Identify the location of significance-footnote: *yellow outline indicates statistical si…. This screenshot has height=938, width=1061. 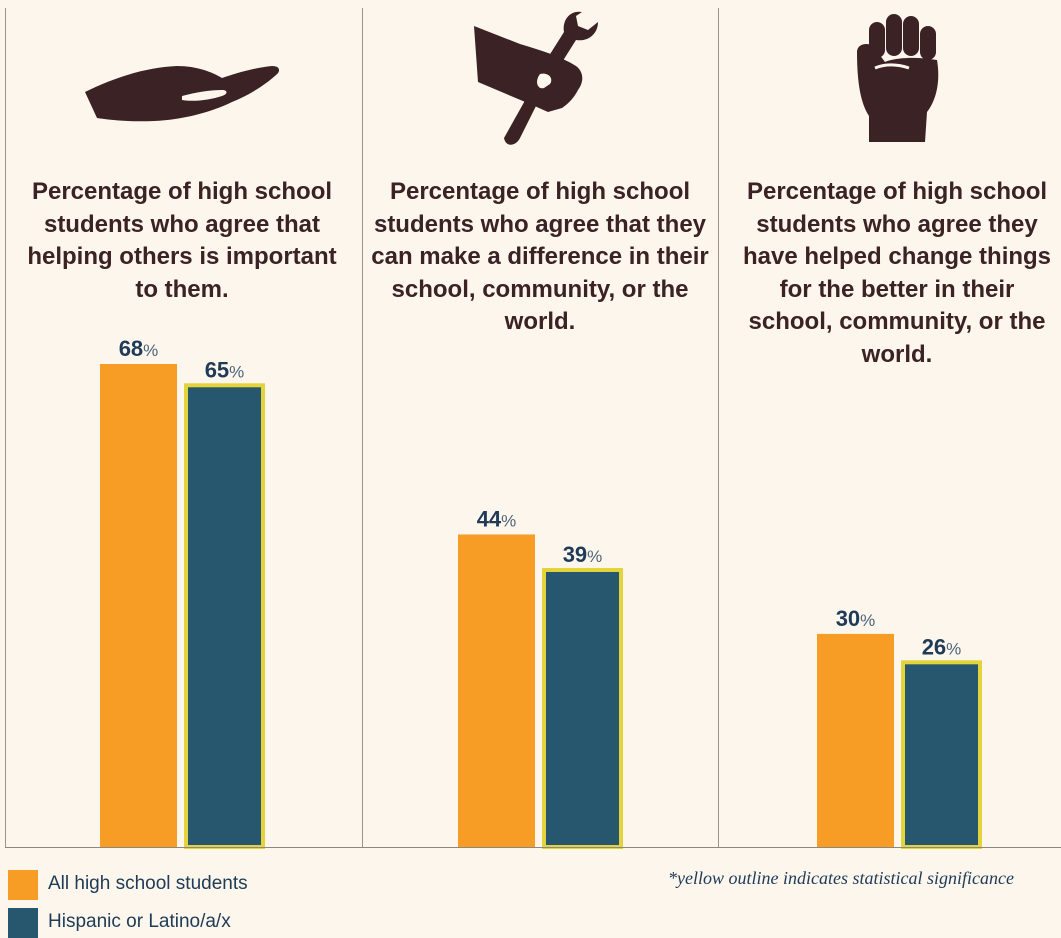
(841, 878).